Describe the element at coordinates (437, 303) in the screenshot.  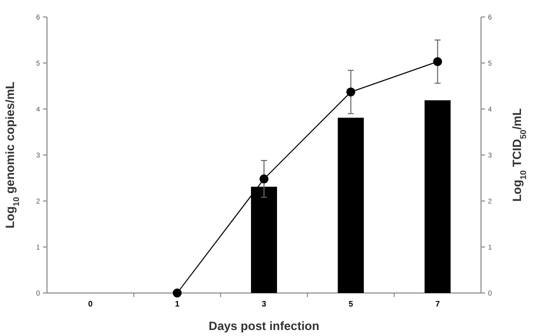
I see `x-tick-label: 7` at that location.